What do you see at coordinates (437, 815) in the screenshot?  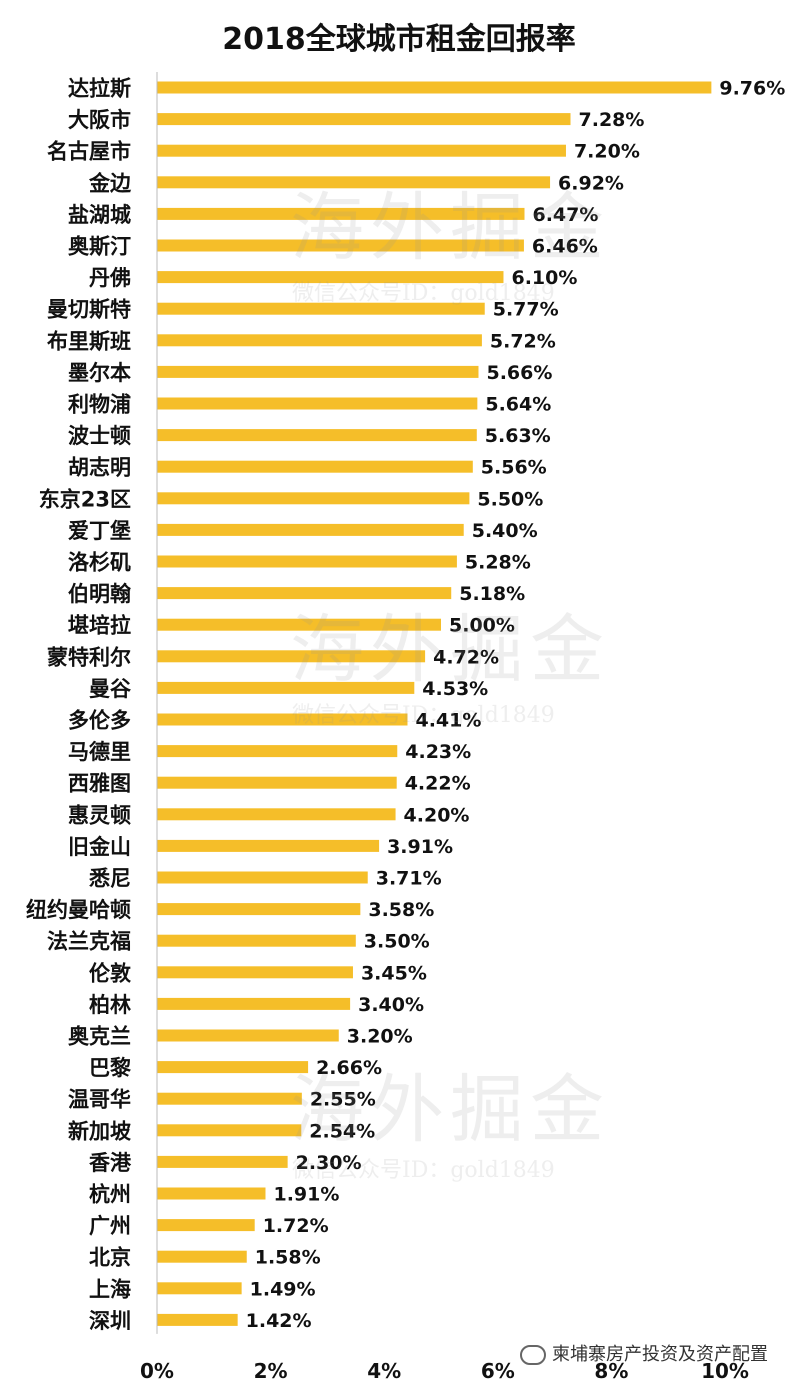 I see `data-label: 4.20%` at bounding box center [437, 815].